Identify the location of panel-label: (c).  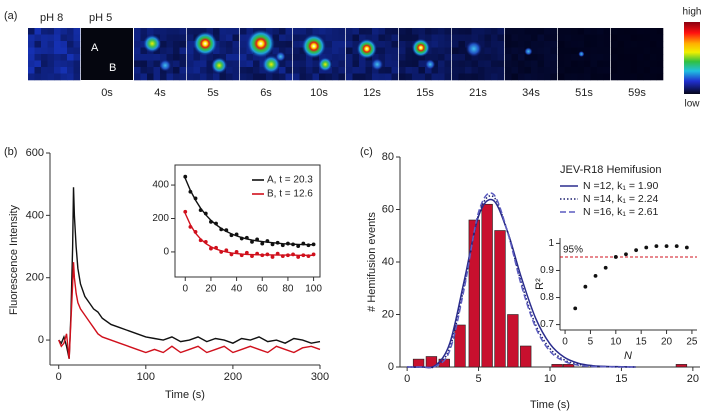
(366, 152).